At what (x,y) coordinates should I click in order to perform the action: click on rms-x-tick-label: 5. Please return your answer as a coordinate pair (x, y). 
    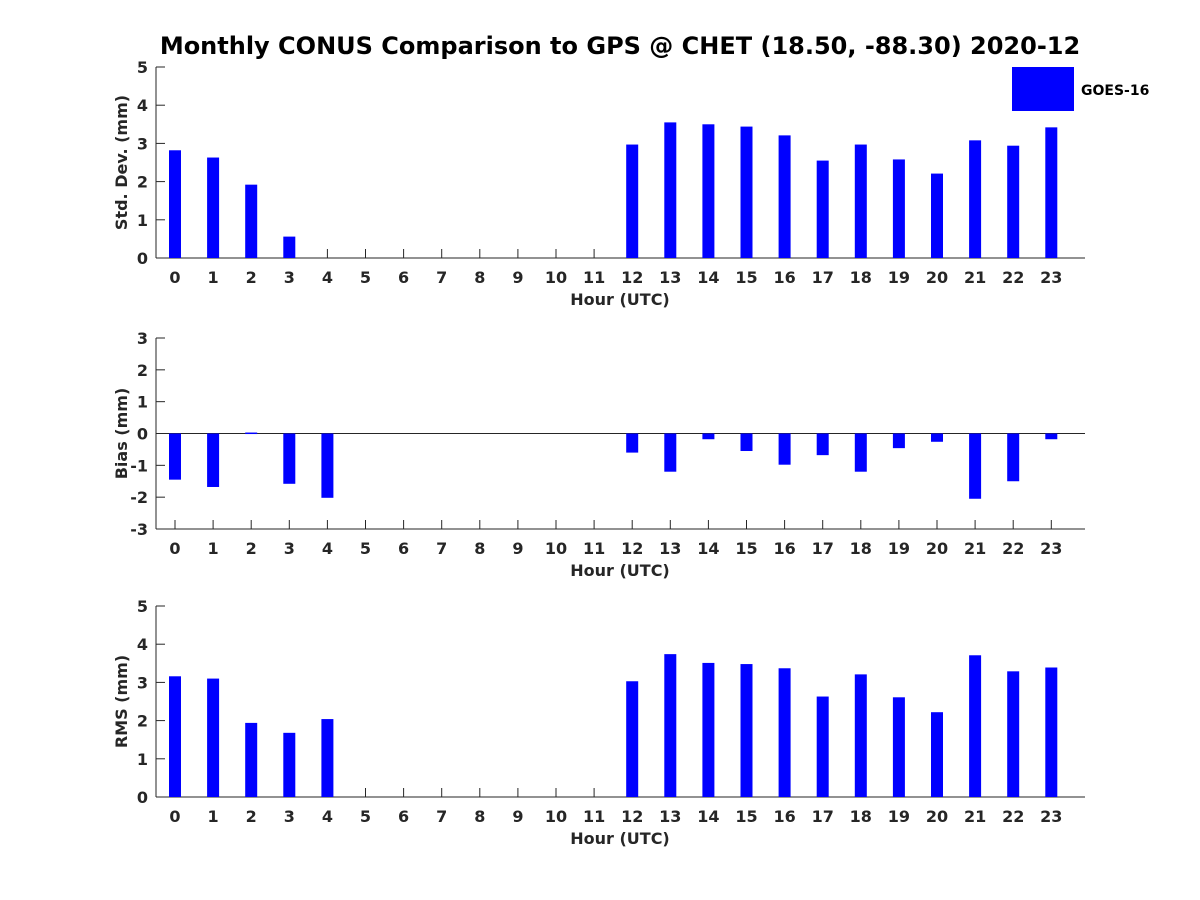
    Looking at the image, I should click on (365, 816).